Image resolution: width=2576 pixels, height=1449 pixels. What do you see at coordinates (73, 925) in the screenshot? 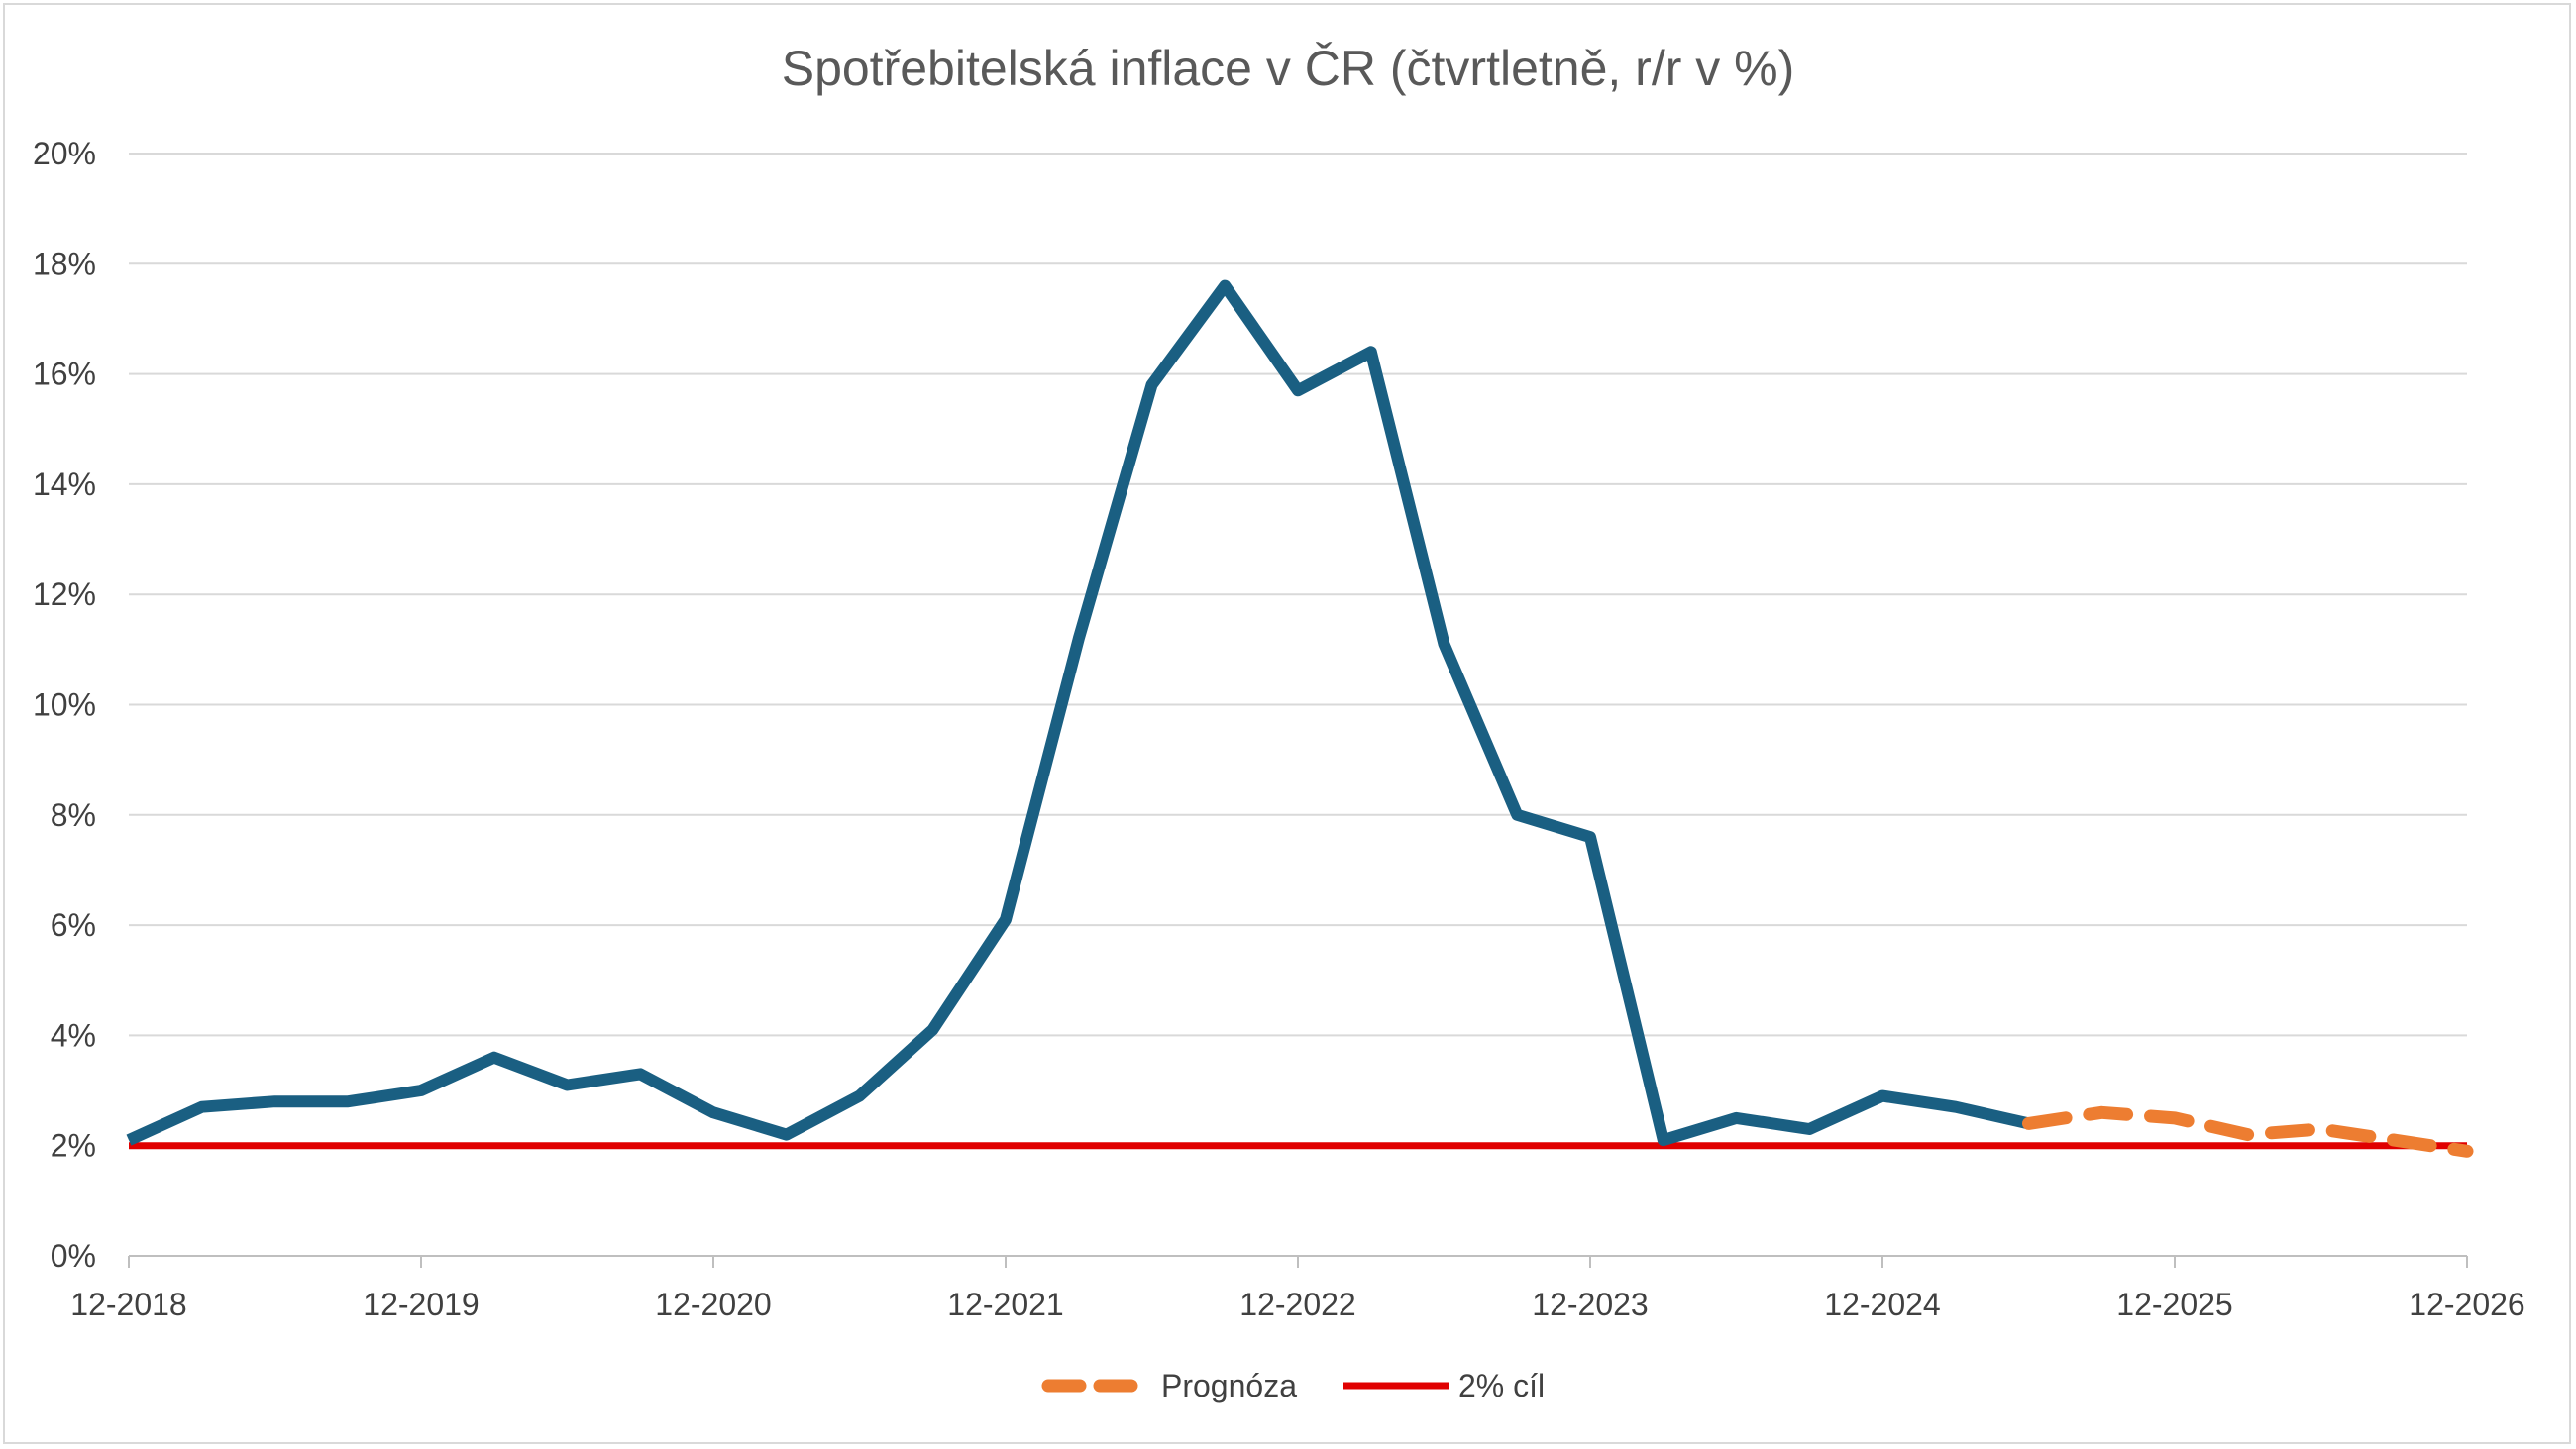
I see `y-tick-label: 6%` at bounding box center [73, 925].